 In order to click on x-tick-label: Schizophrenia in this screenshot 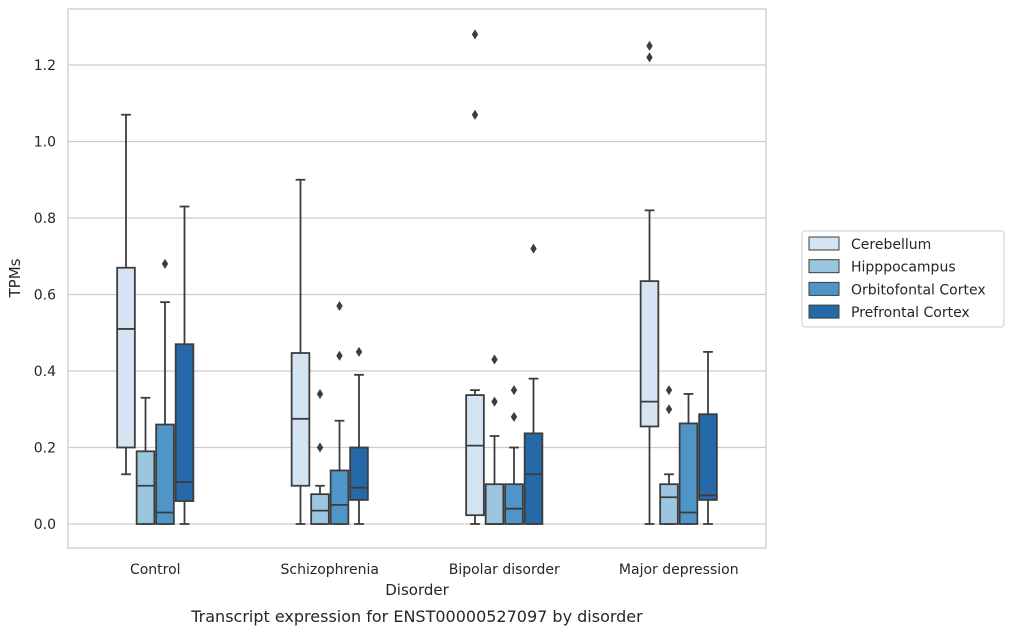, I will do `click(330, 570)`.